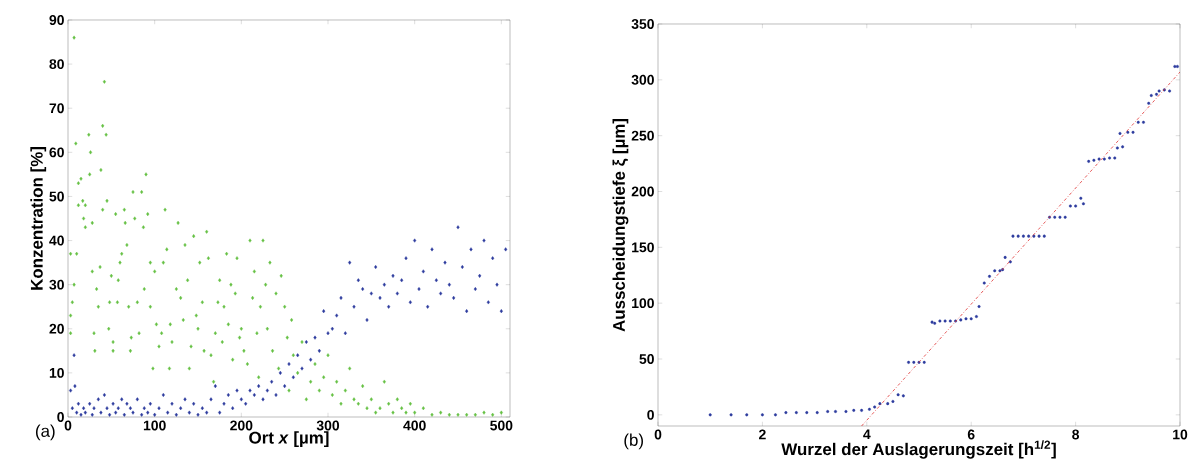 The height and width of the screenshot is (473, 1195). What do you see at coordinates (56, 240) in the screenshot?
I see `y-tick-label: 40` at bounding box center [56, 240].